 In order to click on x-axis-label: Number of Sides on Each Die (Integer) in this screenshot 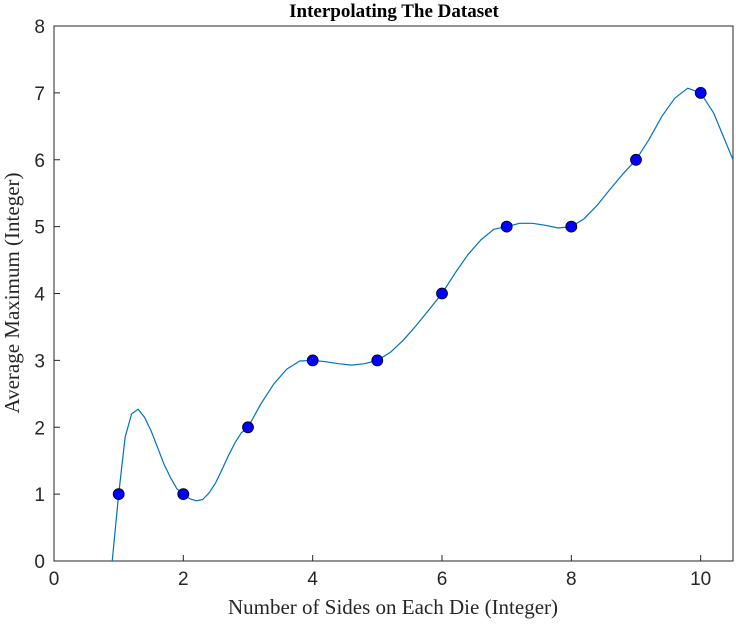, I will do `click(393, 607)`.